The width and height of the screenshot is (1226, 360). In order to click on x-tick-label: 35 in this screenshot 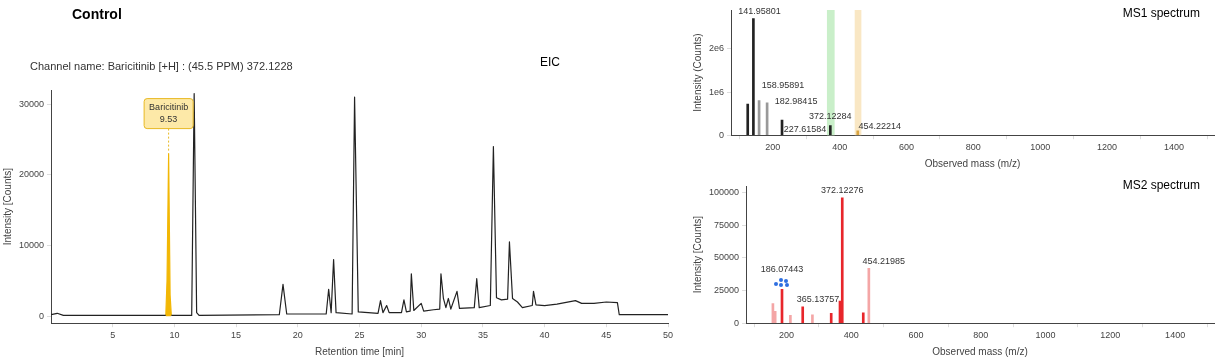, I will do `click(482, 335)`.